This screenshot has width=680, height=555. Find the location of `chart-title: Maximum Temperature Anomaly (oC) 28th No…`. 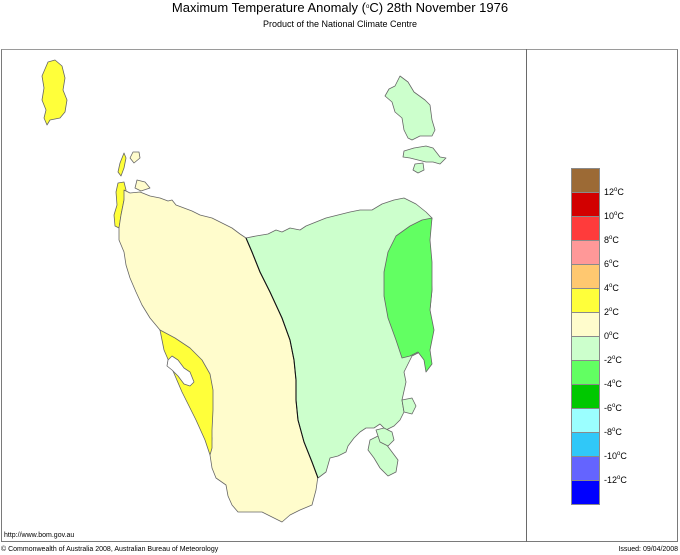

chart-title: Maximum Temperature Anomaly (oC) 28th No… is located at coordinates (340, 7).